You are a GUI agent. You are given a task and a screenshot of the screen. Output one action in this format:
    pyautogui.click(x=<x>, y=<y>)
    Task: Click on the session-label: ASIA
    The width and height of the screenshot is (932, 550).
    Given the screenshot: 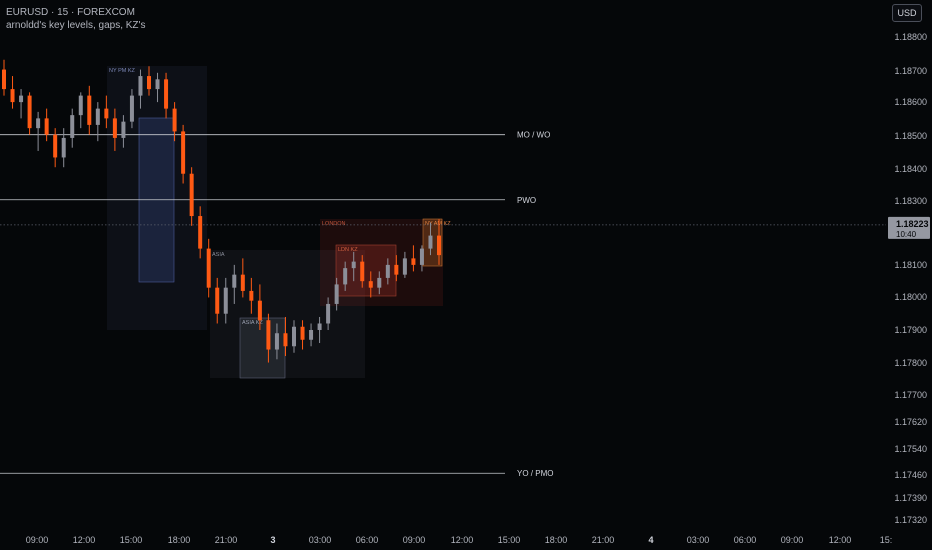 What is the action you would take?
    pyautogui.click(x=218, y=255)
    